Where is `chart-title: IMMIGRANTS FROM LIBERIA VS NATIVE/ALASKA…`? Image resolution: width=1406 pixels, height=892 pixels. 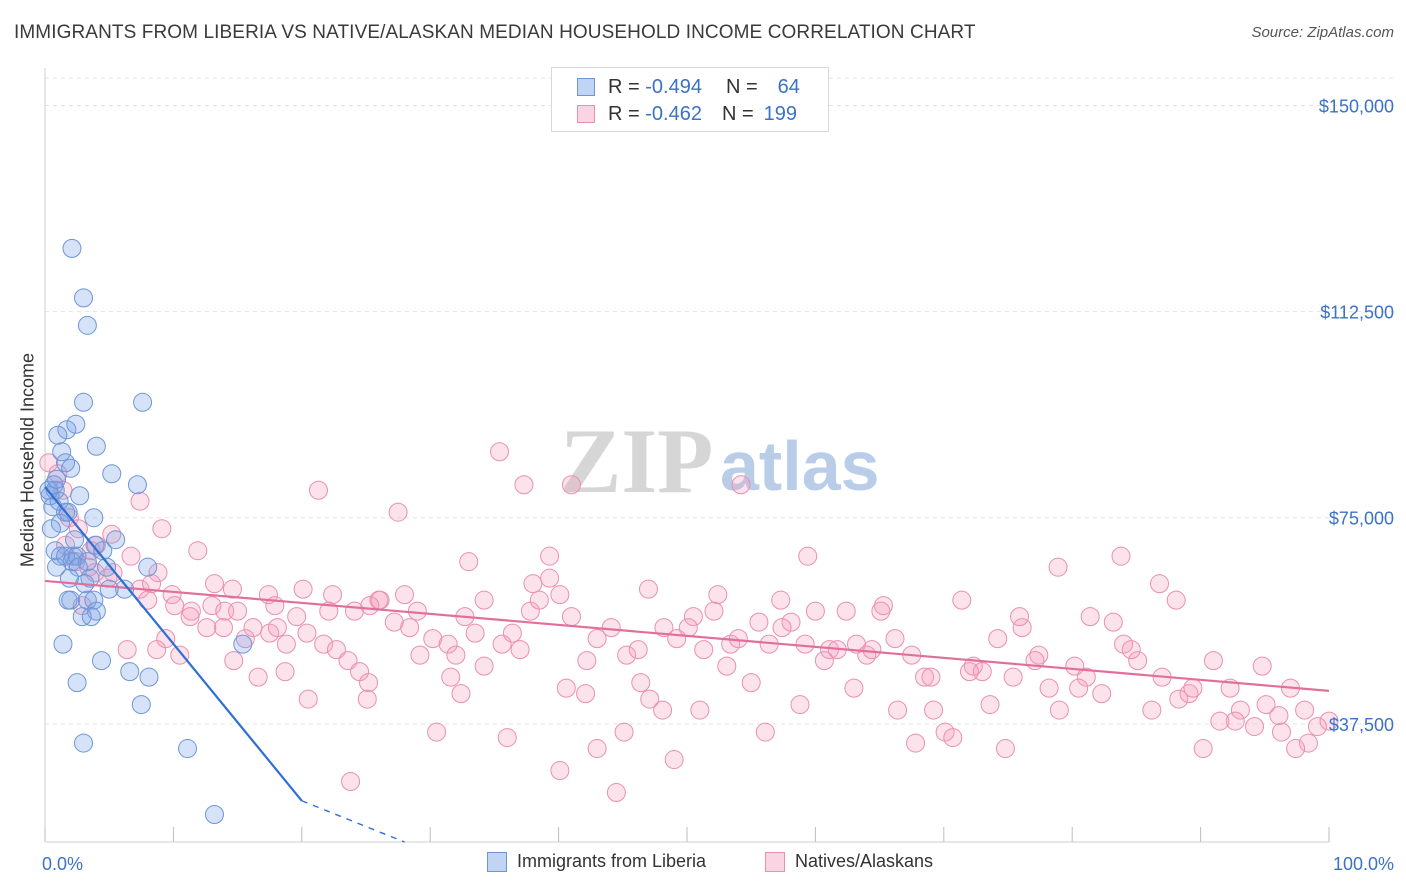
chart-title: IMMIGRANTS FROM LIBERIA VS NATIVE/ALASKA… is located at coordinates (495, 32).